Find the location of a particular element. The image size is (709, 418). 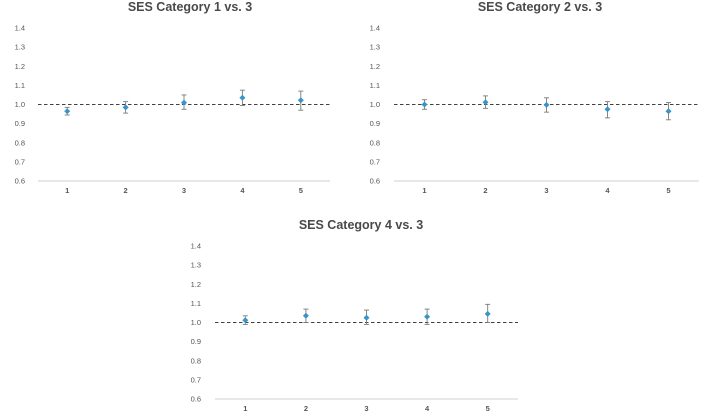

chart-title: SES Category 2 vs. 3 is located at coordinates (540, 7).